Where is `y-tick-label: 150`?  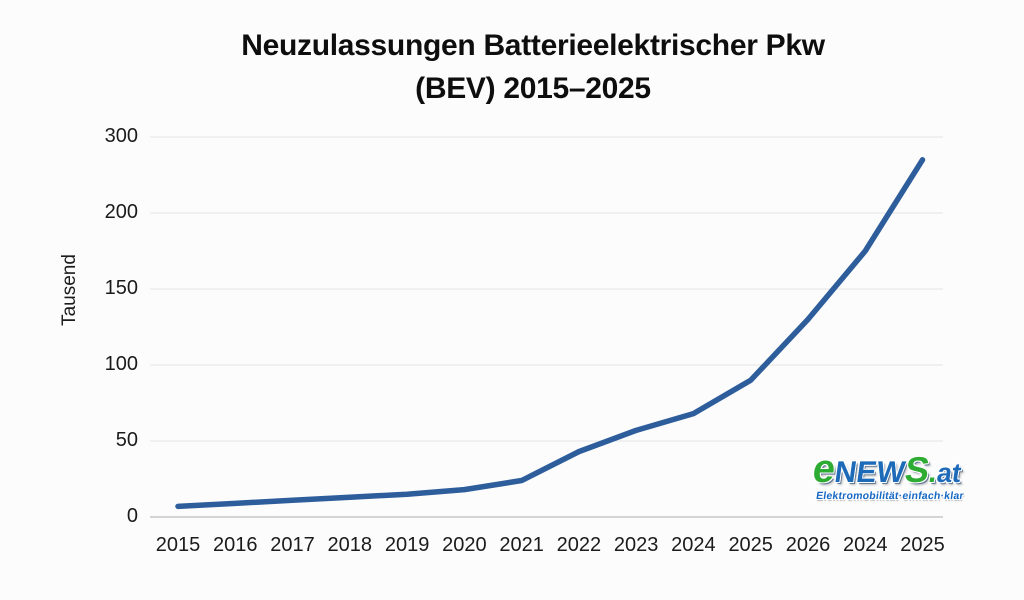 y-tick-label: 150 is located at coordinates (121, 288).